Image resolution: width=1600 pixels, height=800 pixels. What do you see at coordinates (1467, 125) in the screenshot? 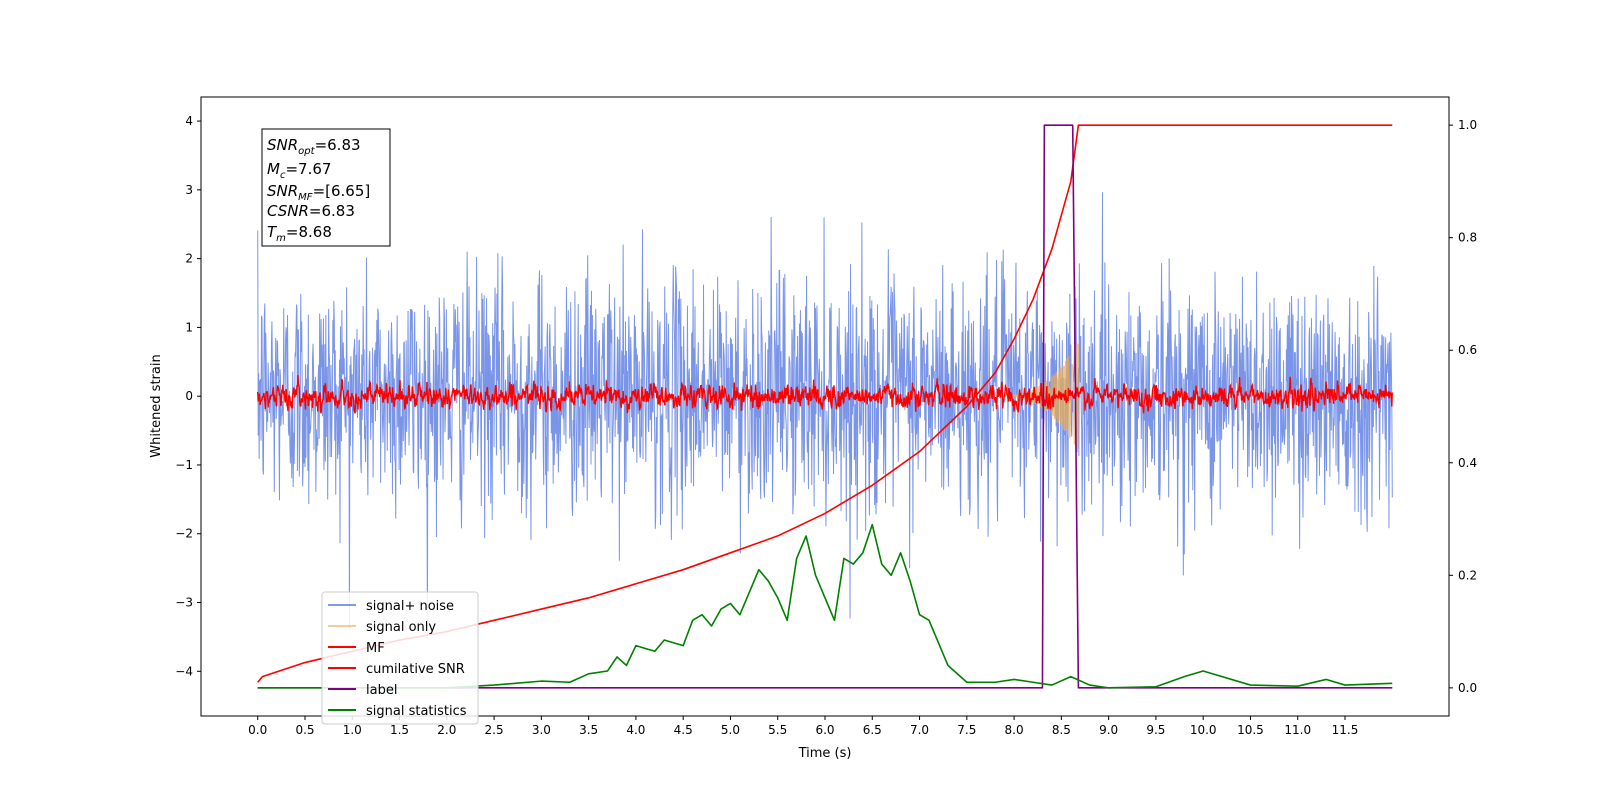
I see `right-y-tick-label: 1.0` at bounding box center [1467, 125].